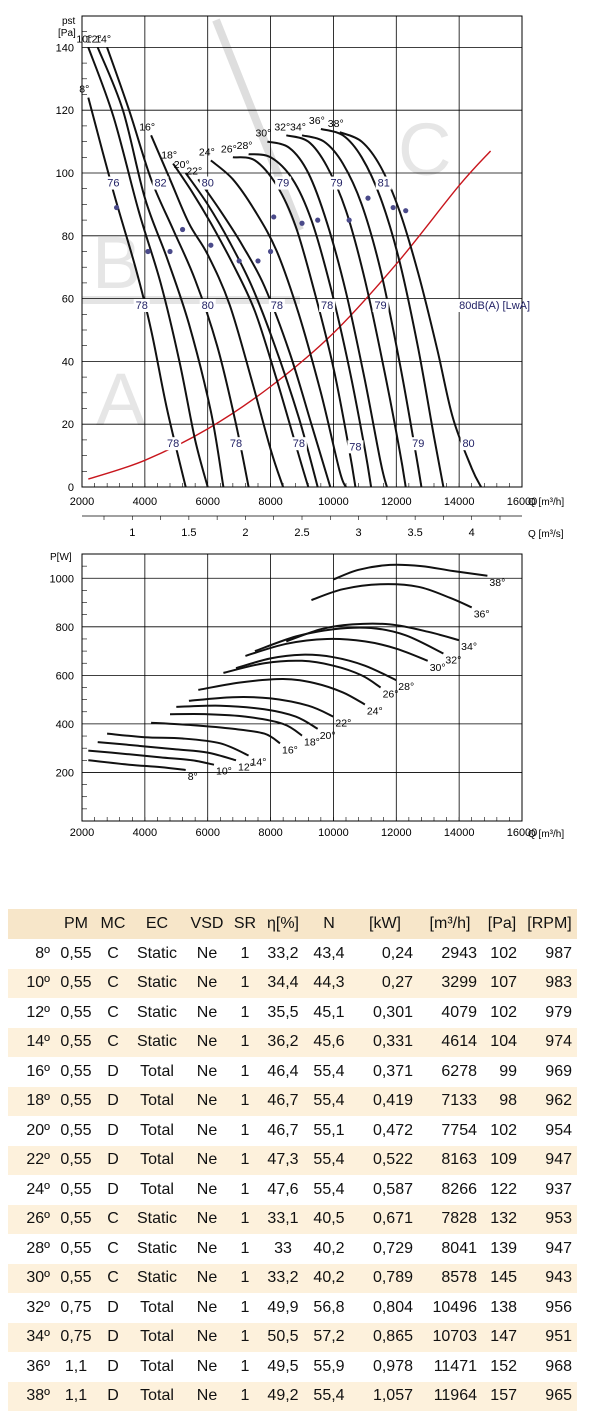 The width and height of the screenshot is (594, 1421). Describe the element at coordinates (42, 953) in the screenshot. I see `table-cell: 8º` at that location.